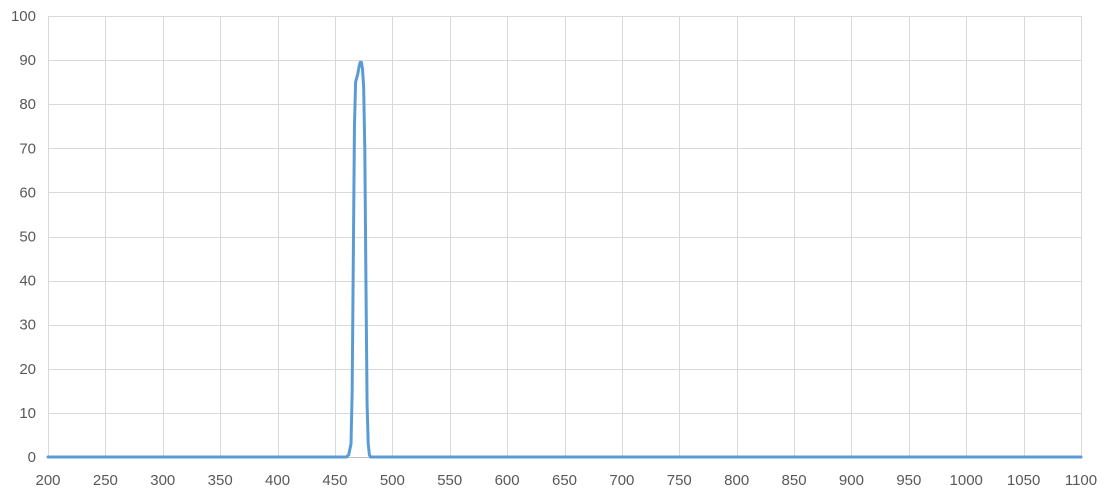 The image size is (1104, 495). Describe the element at coordinates (105, 480) in the screenshot. I see `x-tick-label: 250` at that location.